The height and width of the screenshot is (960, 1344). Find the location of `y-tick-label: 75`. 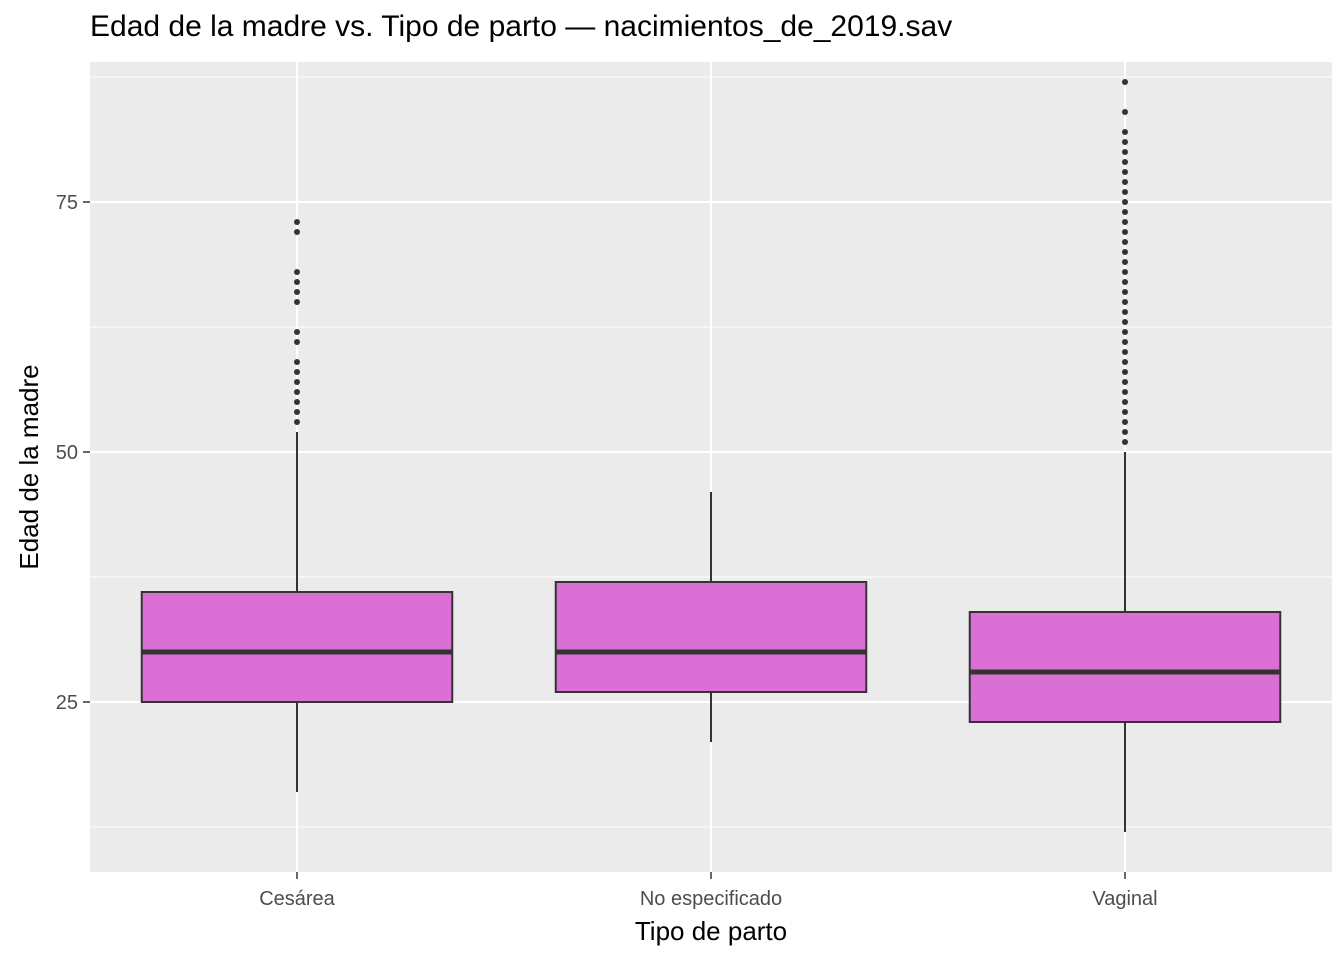

y-tick-label: 75 is located at coordinates (67, 203).